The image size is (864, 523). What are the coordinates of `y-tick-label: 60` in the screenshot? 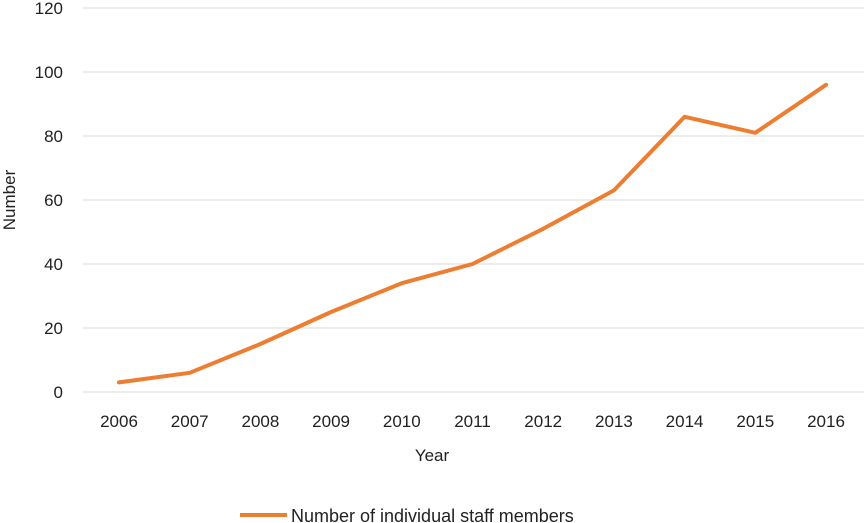 It's located at (53, 200).